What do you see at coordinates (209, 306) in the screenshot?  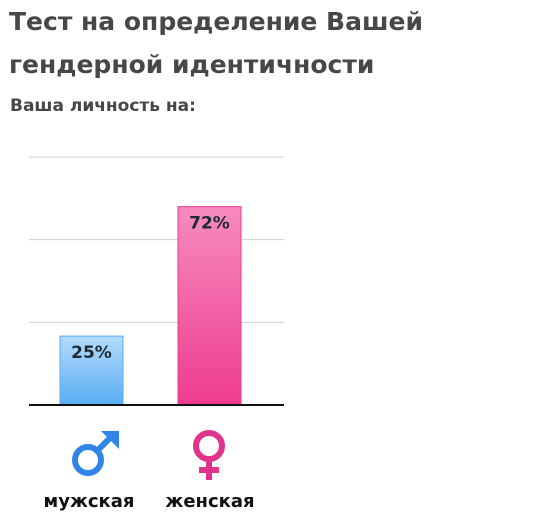 I see `bar-female` at bounding box center [209, 306].